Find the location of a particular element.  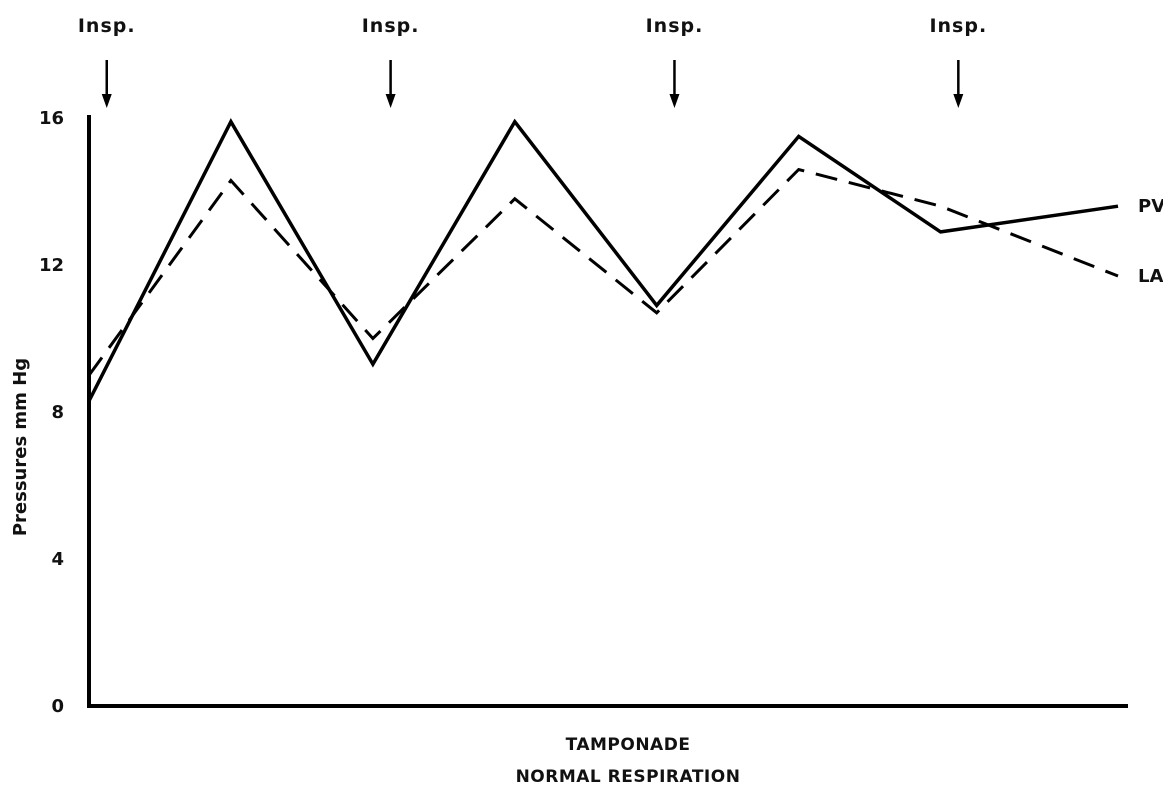

y-tick-labels: 0 4 8 12 16 is located at coordinates (51, 412).